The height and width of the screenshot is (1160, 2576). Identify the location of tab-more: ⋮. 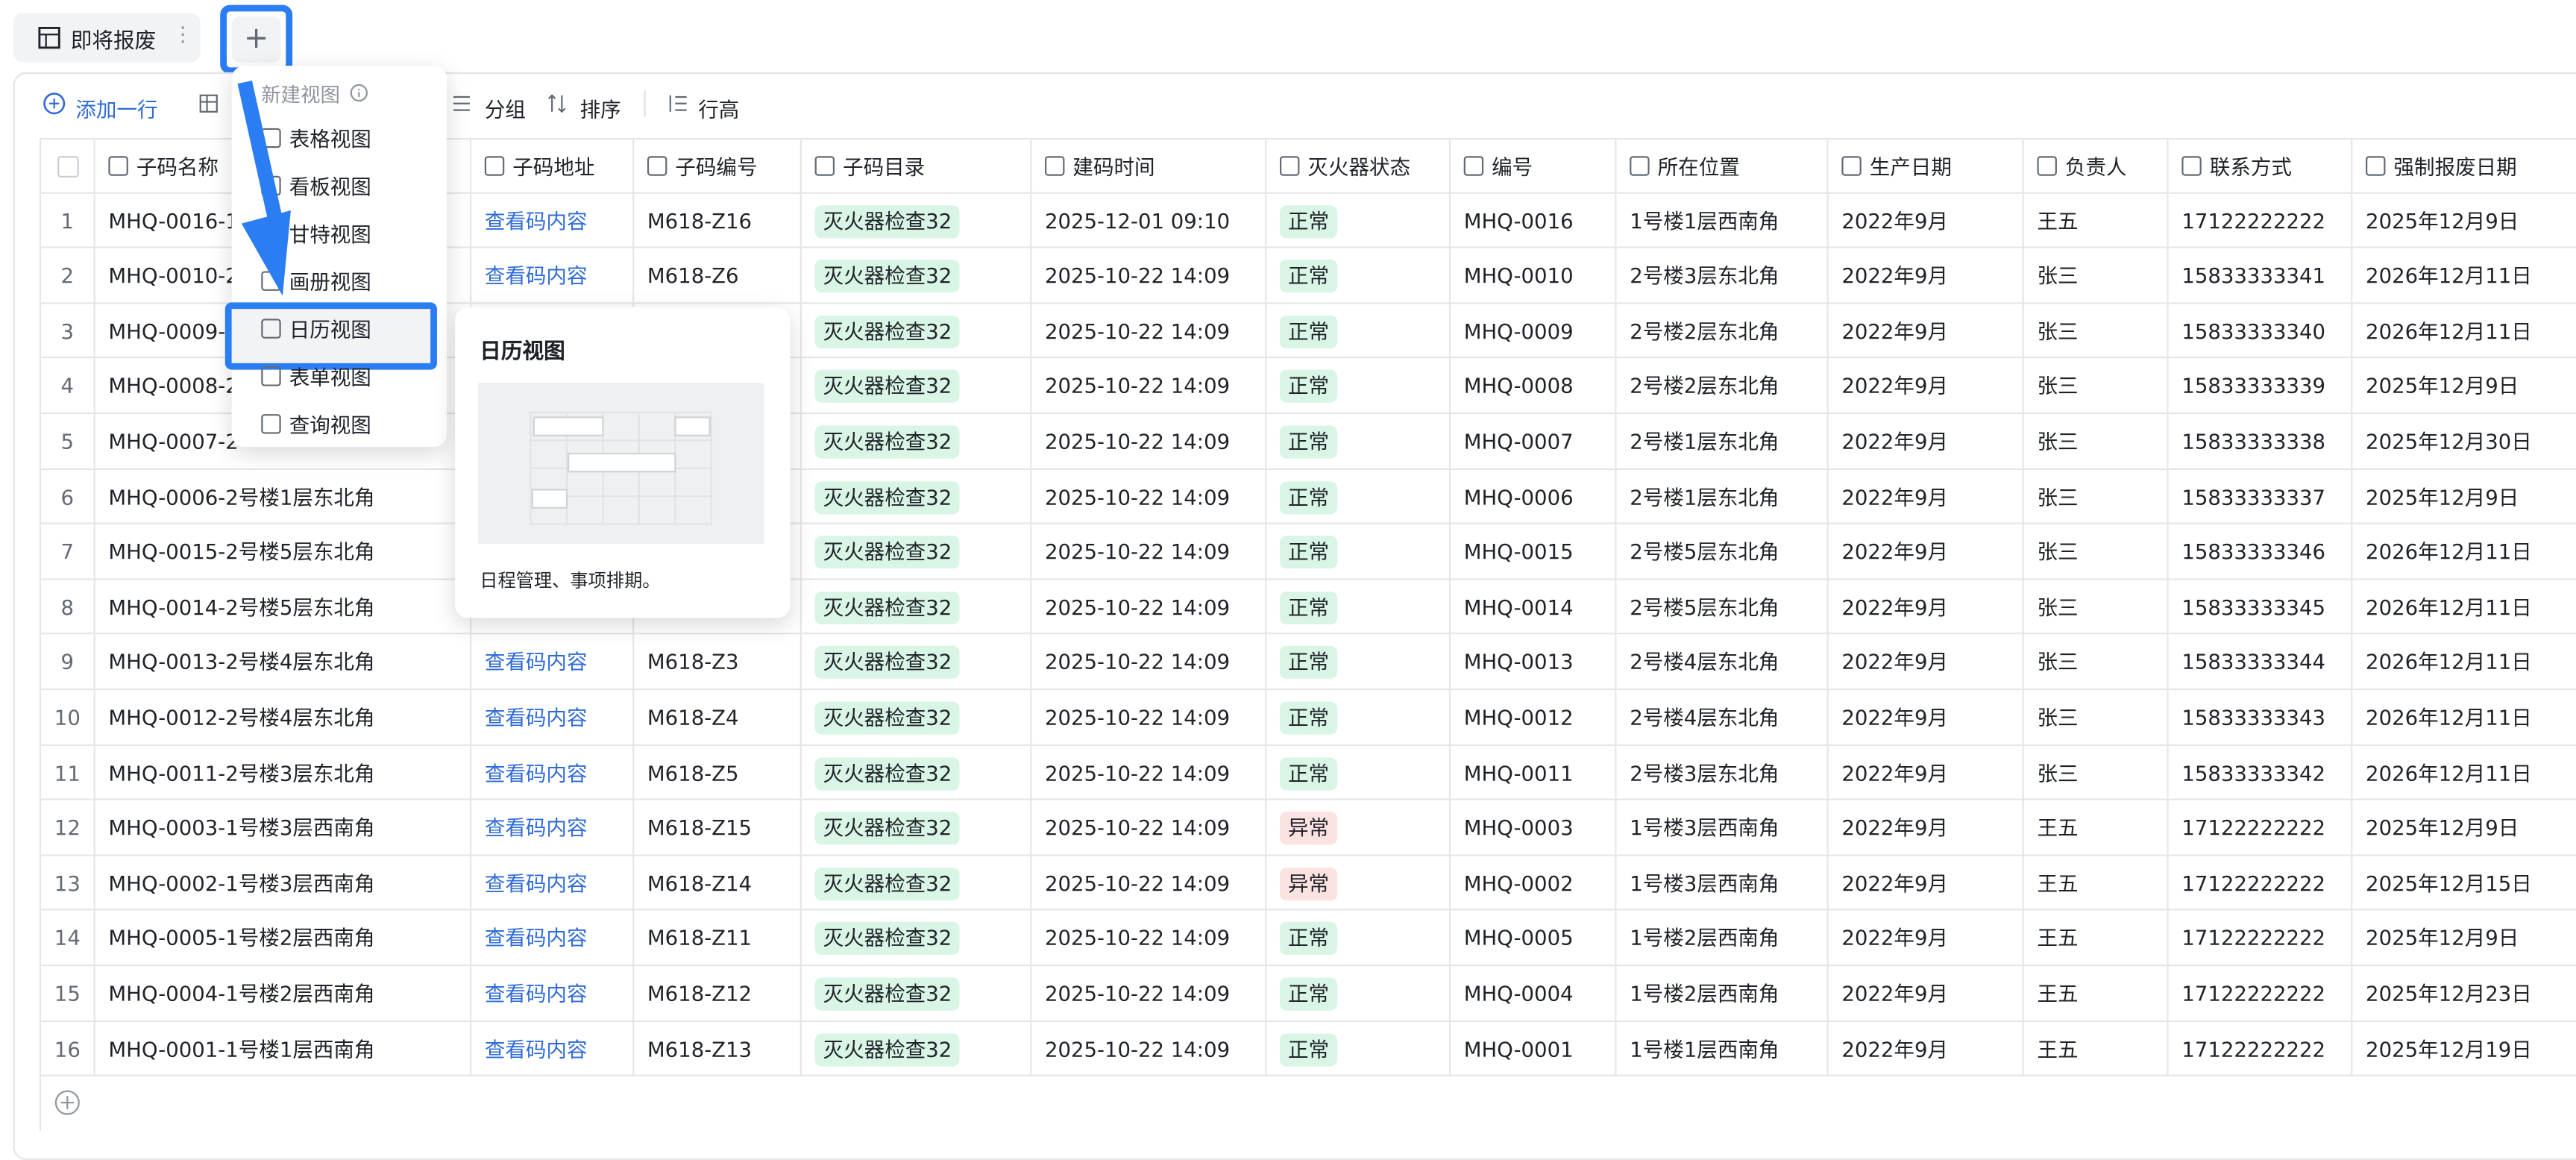
(183, 34).